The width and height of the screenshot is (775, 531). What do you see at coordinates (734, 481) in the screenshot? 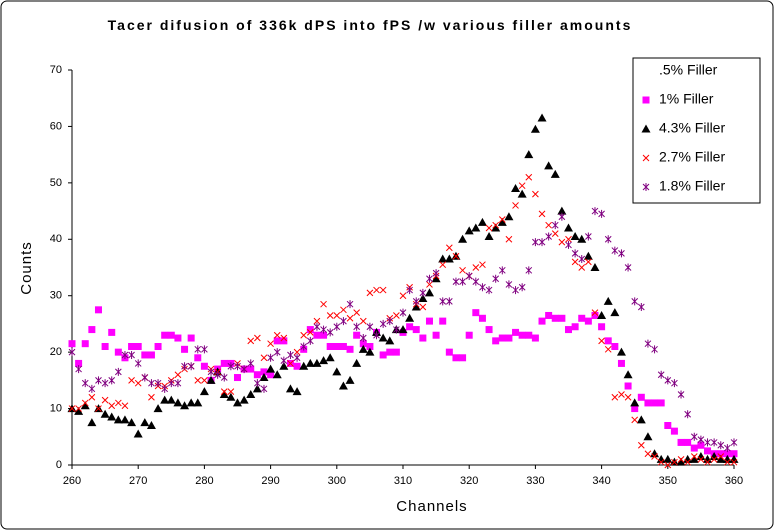
I see `x-tick-label: 360` at bounding box center [734, 481].